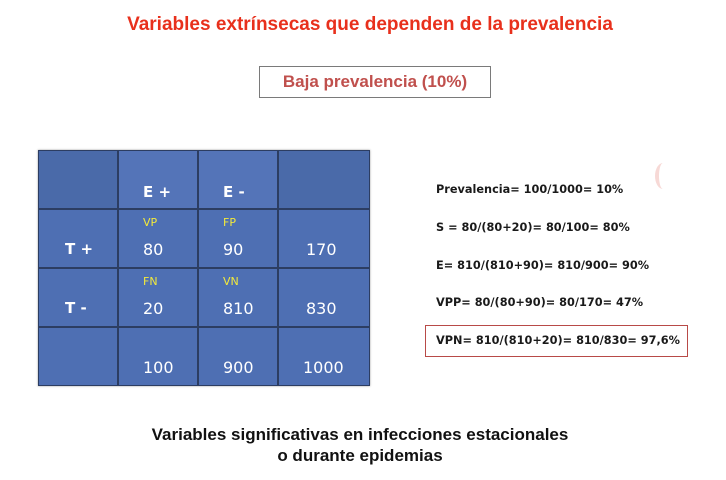 This screenshot has width=726, height=480. Describe the element at coordinates (360, 455) in the screenshot. I see `footer-line-2: o durante epidemias` at that location.